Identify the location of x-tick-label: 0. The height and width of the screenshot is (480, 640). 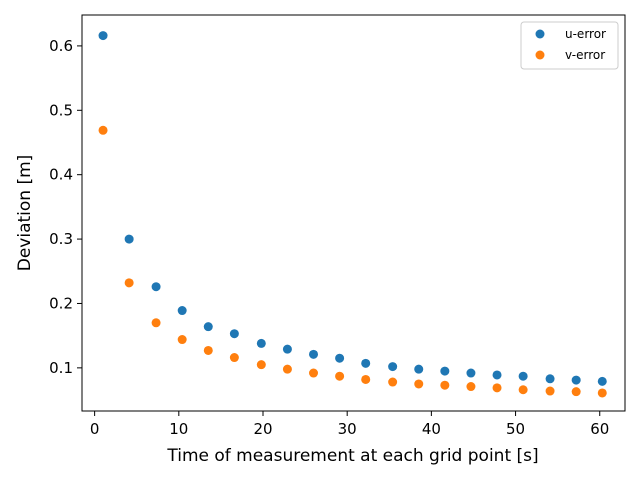
(95, 429).